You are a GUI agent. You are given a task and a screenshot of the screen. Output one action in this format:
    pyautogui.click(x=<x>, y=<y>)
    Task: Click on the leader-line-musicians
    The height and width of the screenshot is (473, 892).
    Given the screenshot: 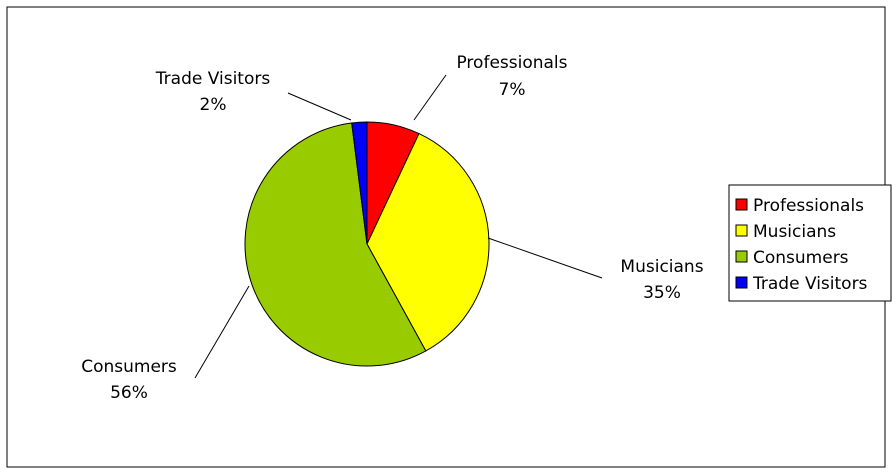 What is the action you would take?
    pyautogui.click(x=545, y=258)
    